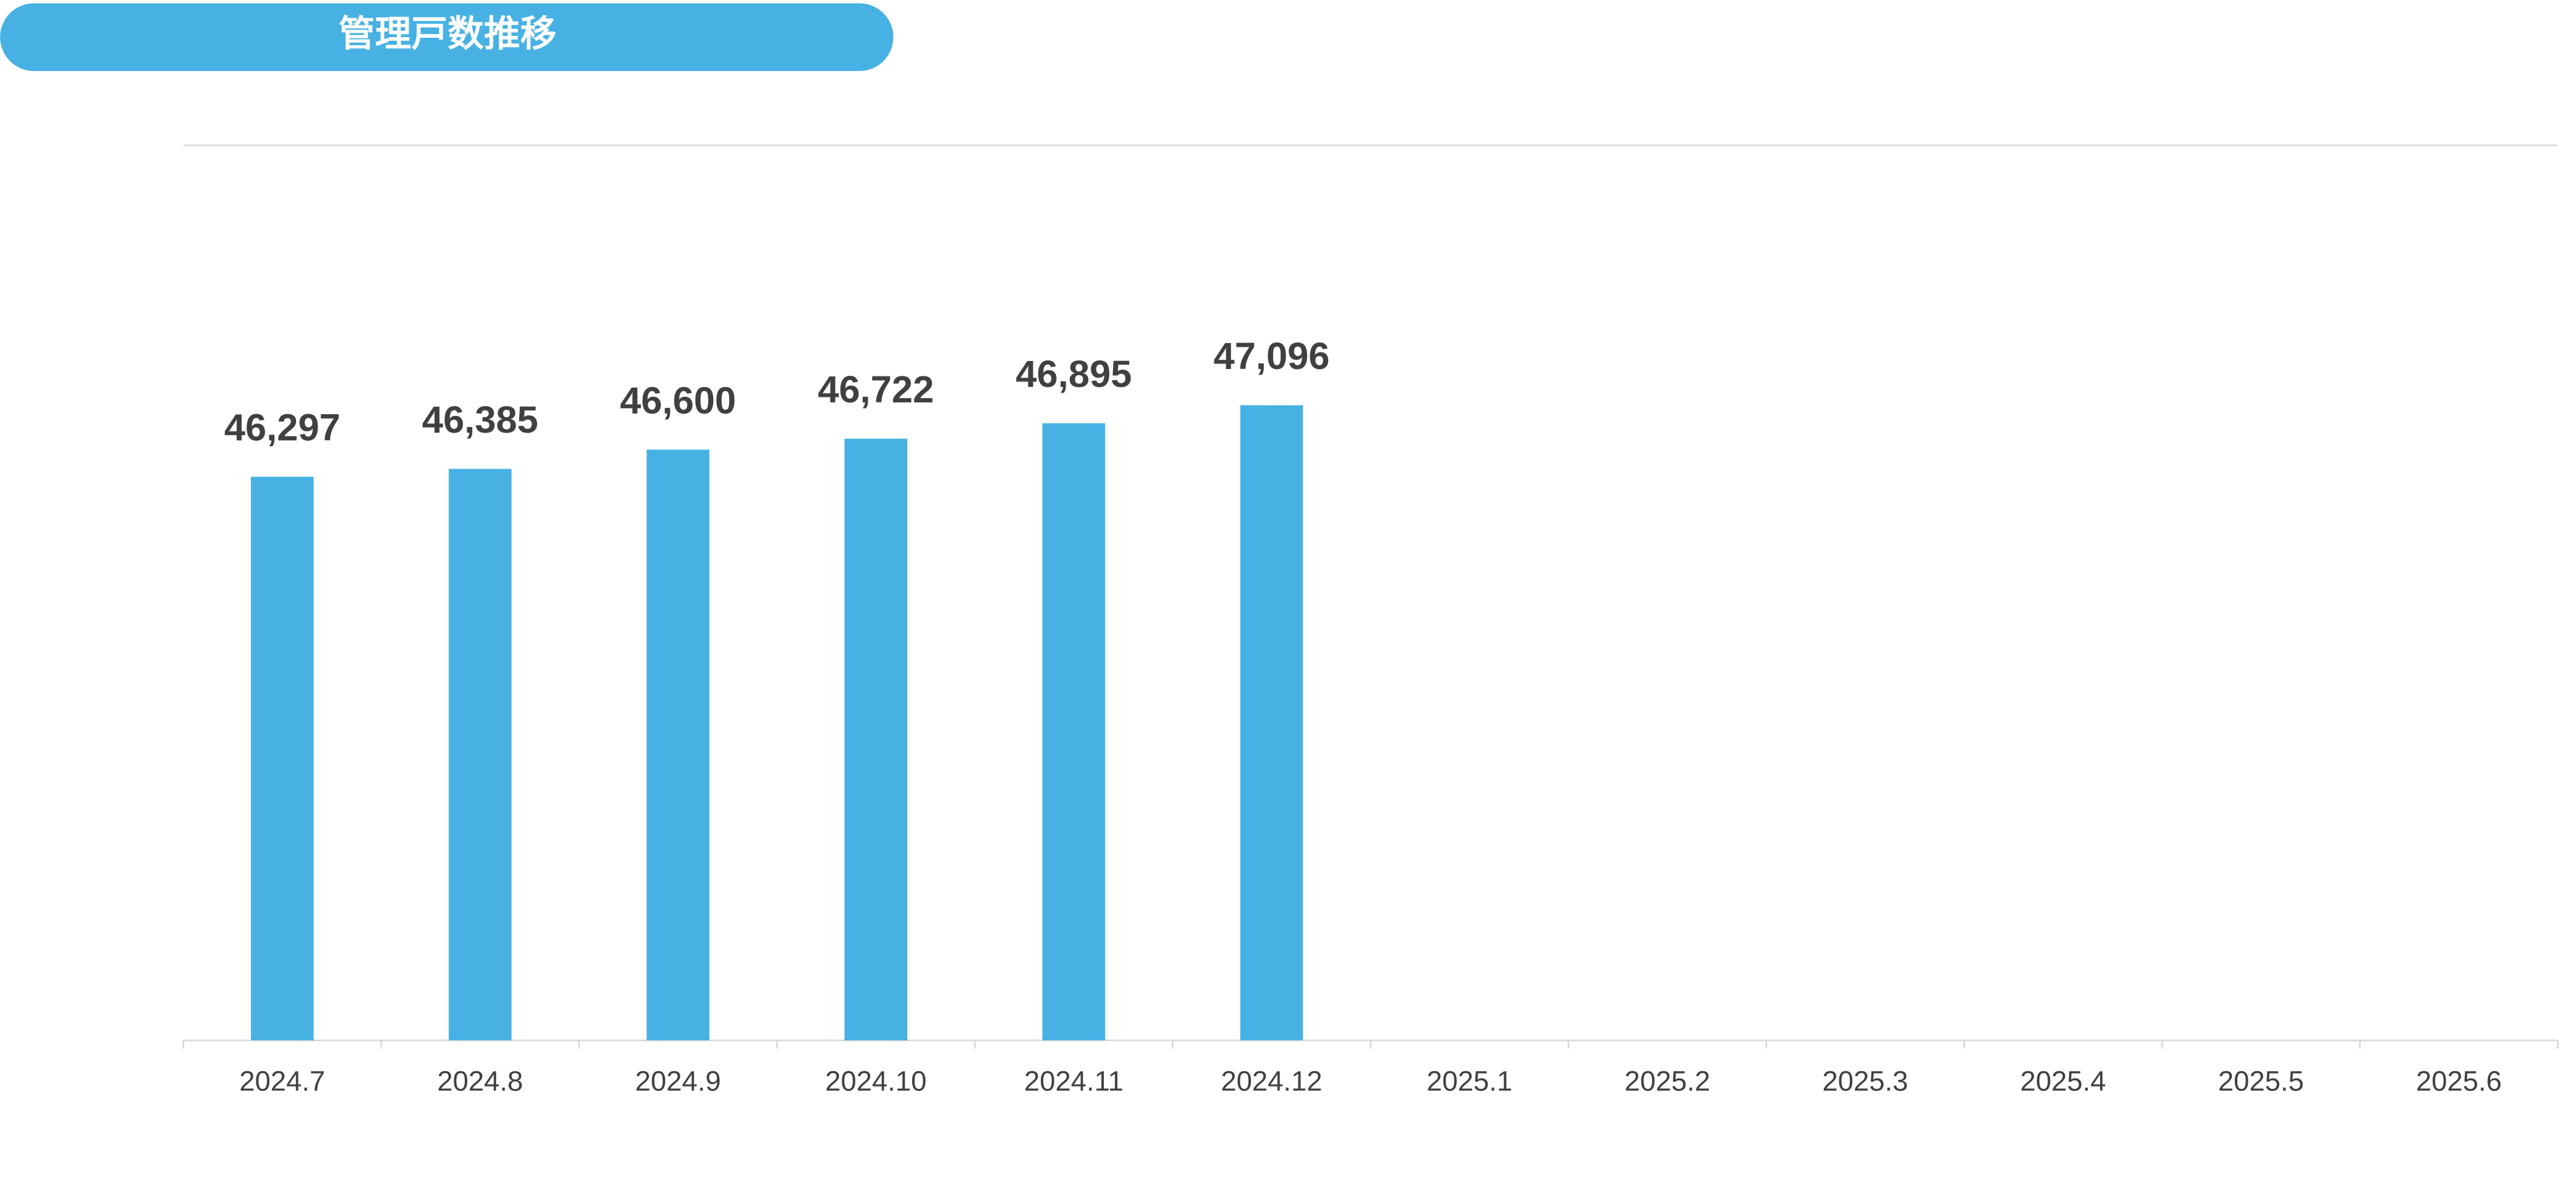 Image resolution: width=2576 pixels, height=1188 pixels. What do you see at coordinates (480, 1081) in the screenshot?
I see `x-tick-label: 2024.8` at bounding box center [480, 1081].